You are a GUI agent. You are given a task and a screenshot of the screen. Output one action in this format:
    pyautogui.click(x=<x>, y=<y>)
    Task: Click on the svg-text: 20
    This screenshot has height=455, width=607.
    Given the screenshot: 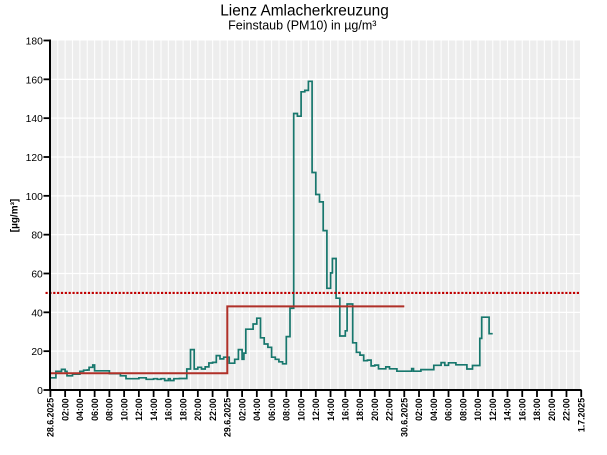 What is the action you would take?
    pyautogui.click(x=37, y=352)
    